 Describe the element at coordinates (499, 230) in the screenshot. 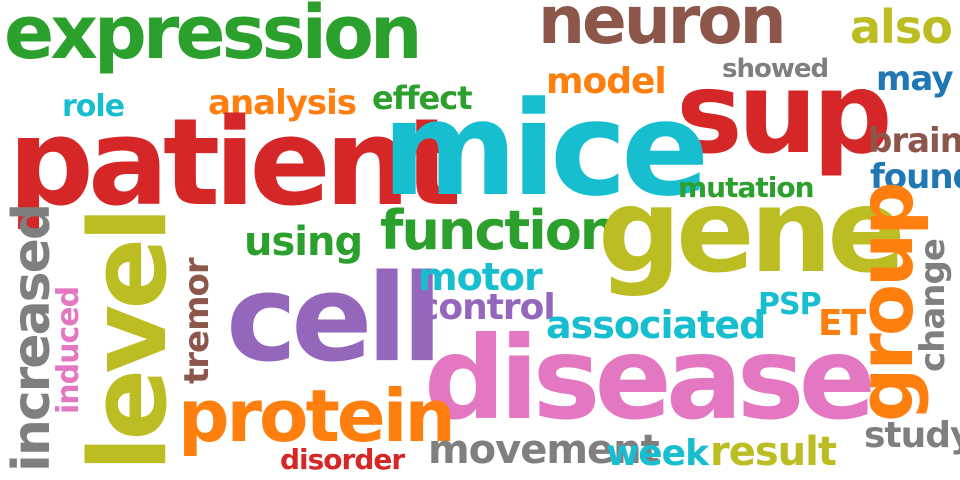

I see `word-function: function` at that location.